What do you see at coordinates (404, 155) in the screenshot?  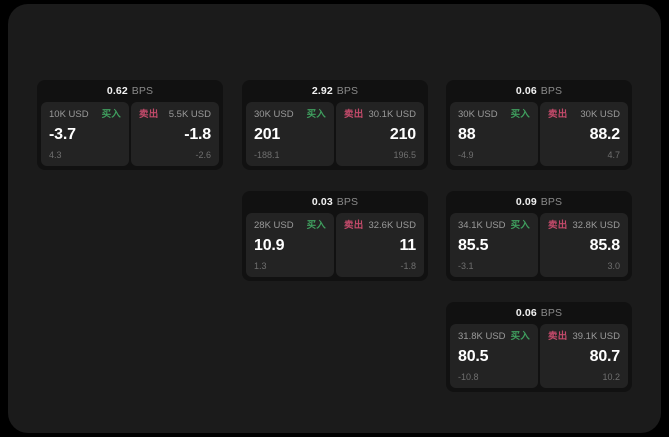 I see `sell-secondary-value: 196.5` at bounding box center [404, 155].